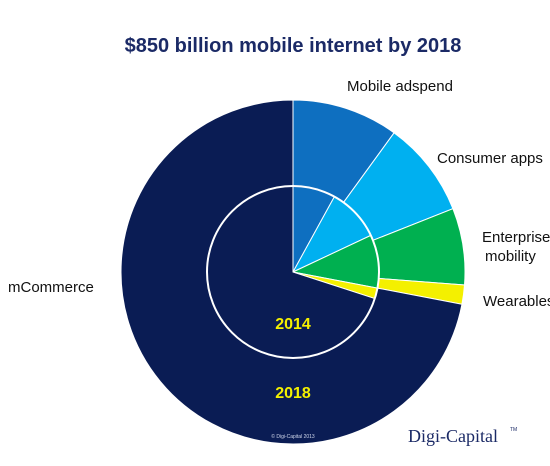 The width and height of the screenshot is (550, 466). I want to click on inner-year-label: 2014, so click(293, 324).